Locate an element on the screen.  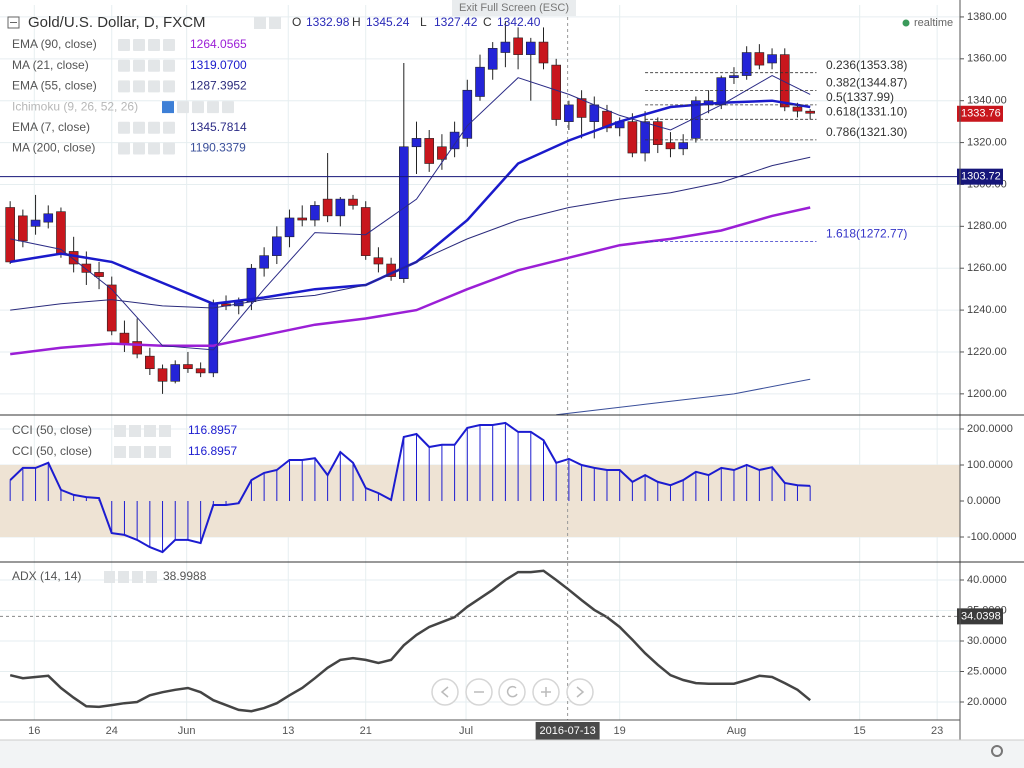
legend-icon-eye is located at coordinates (168, 107).